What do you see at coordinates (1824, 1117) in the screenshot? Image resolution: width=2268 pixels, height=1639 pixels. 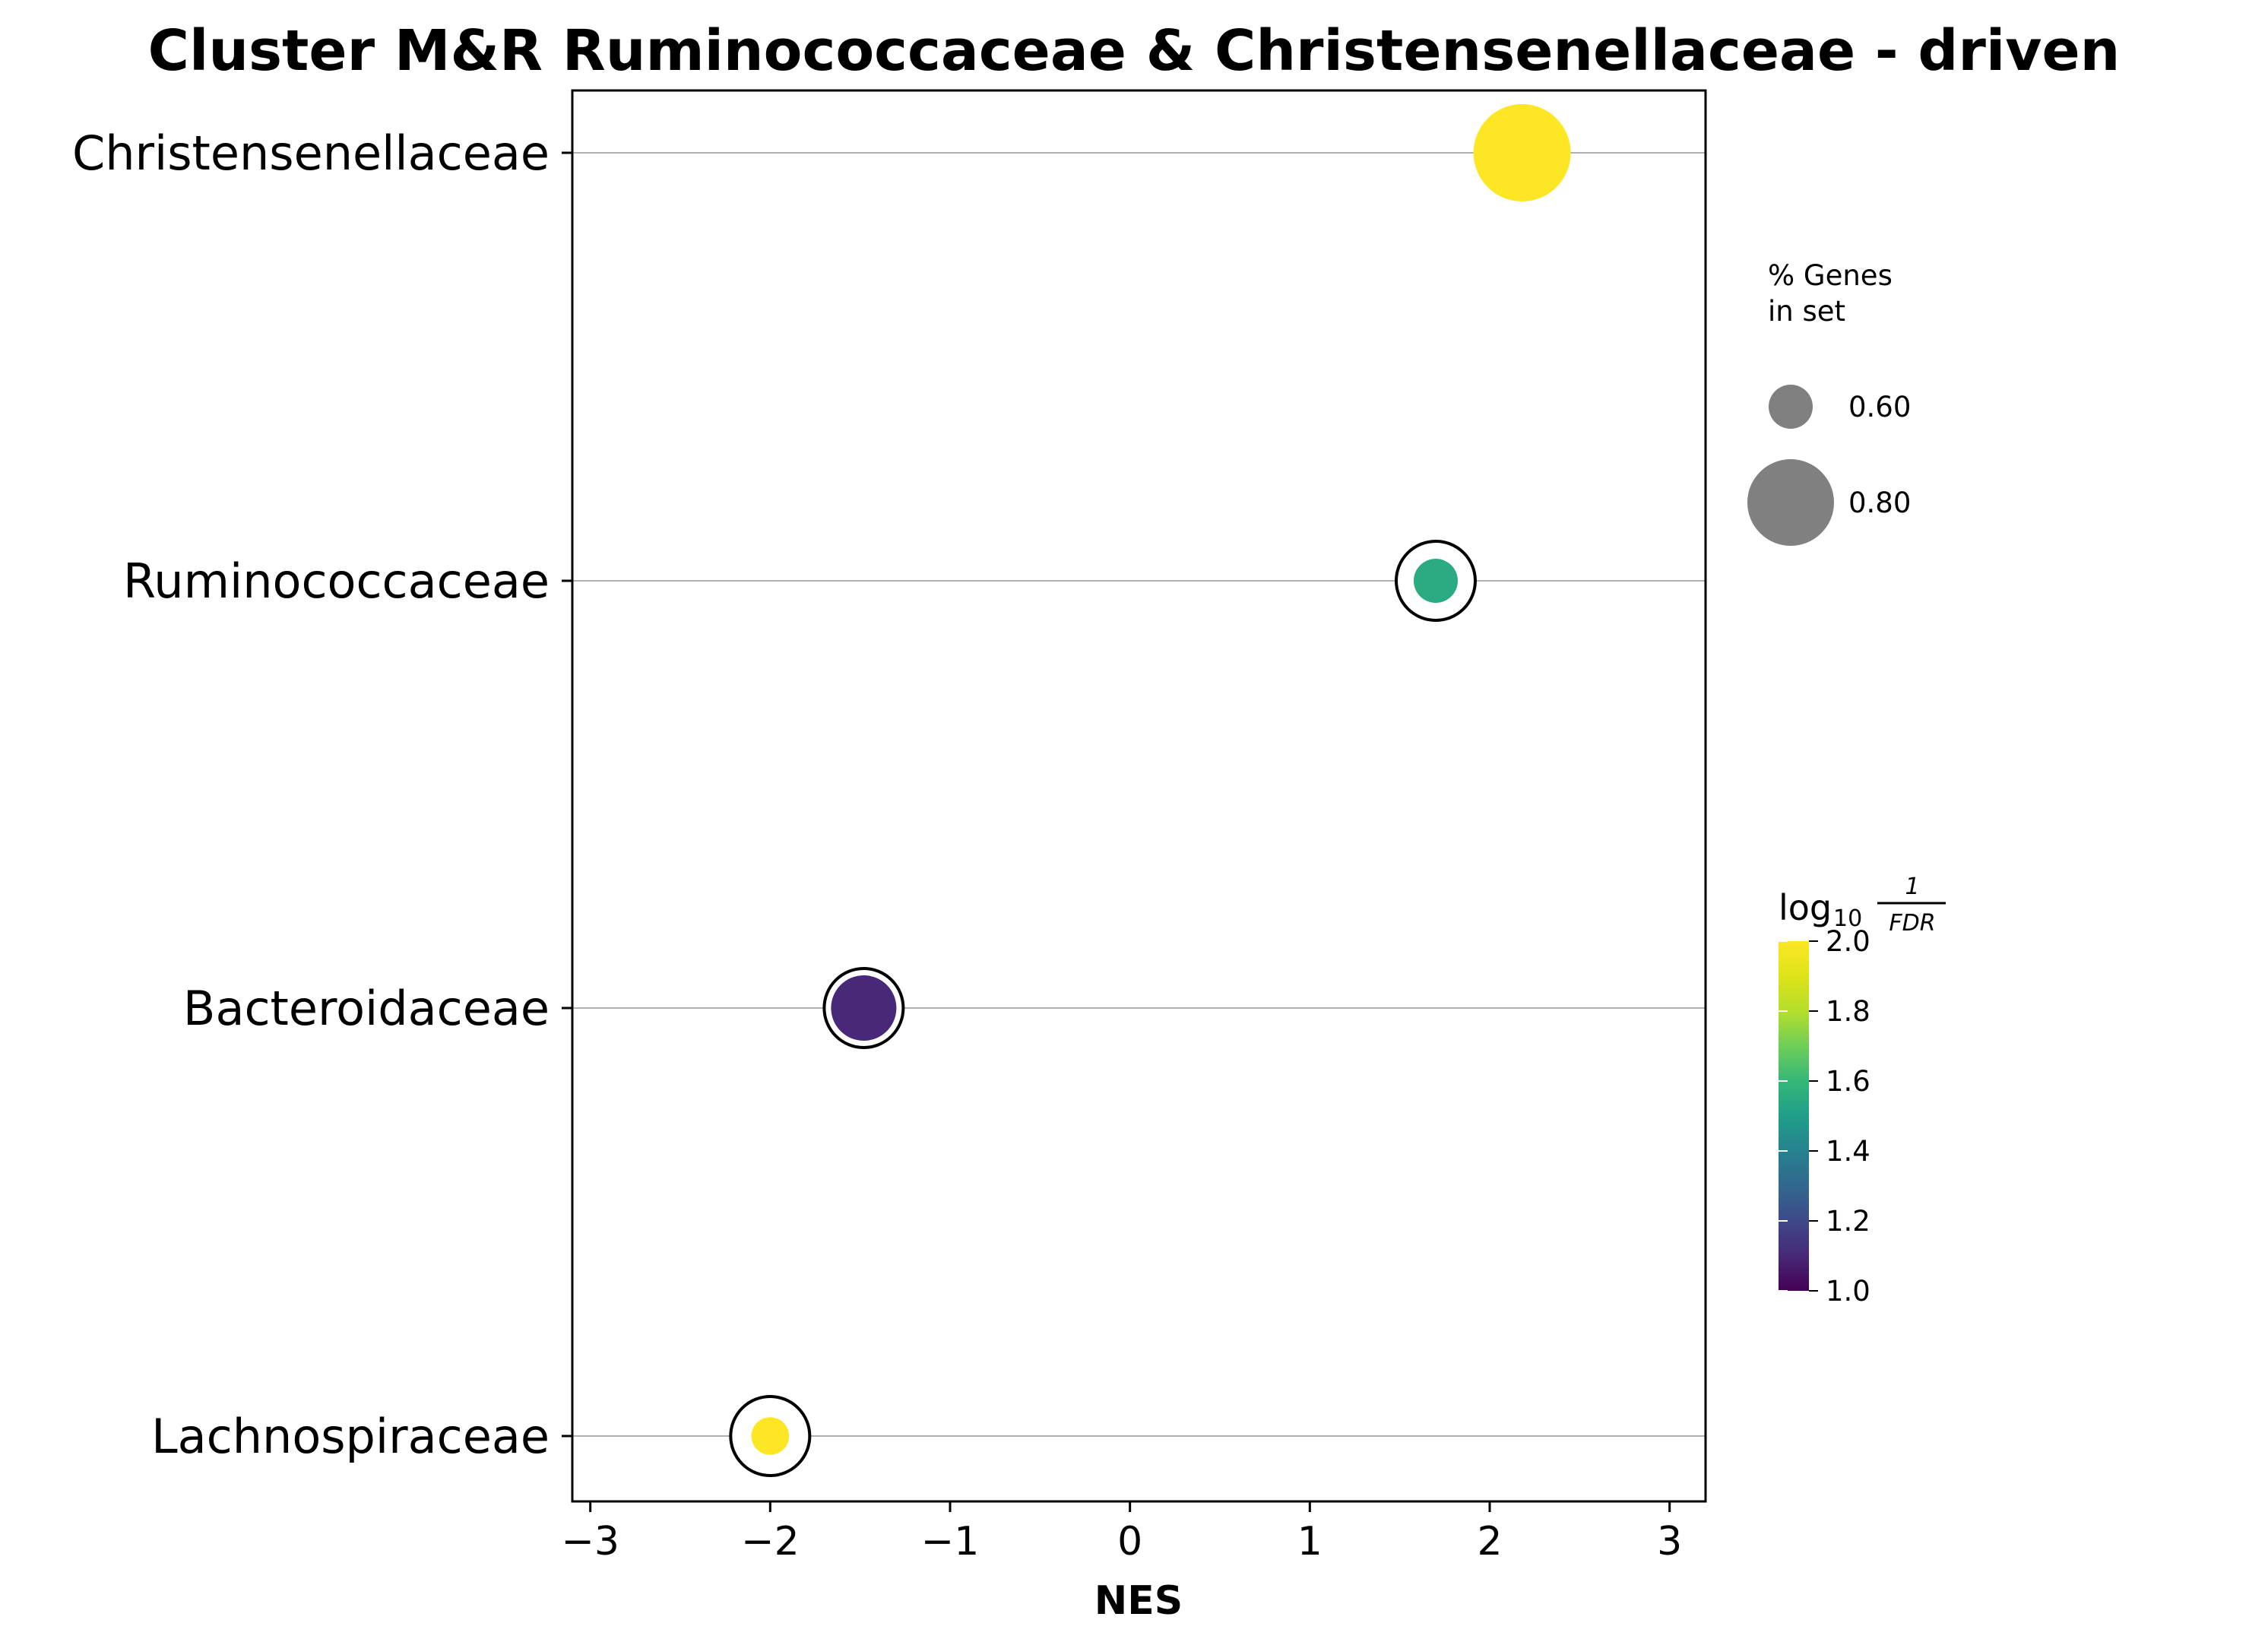 I see `colorbar-ticks: 1.0 1.2 1.4 1.6 1.8 2.0` at bounding box center [1824, 1117].